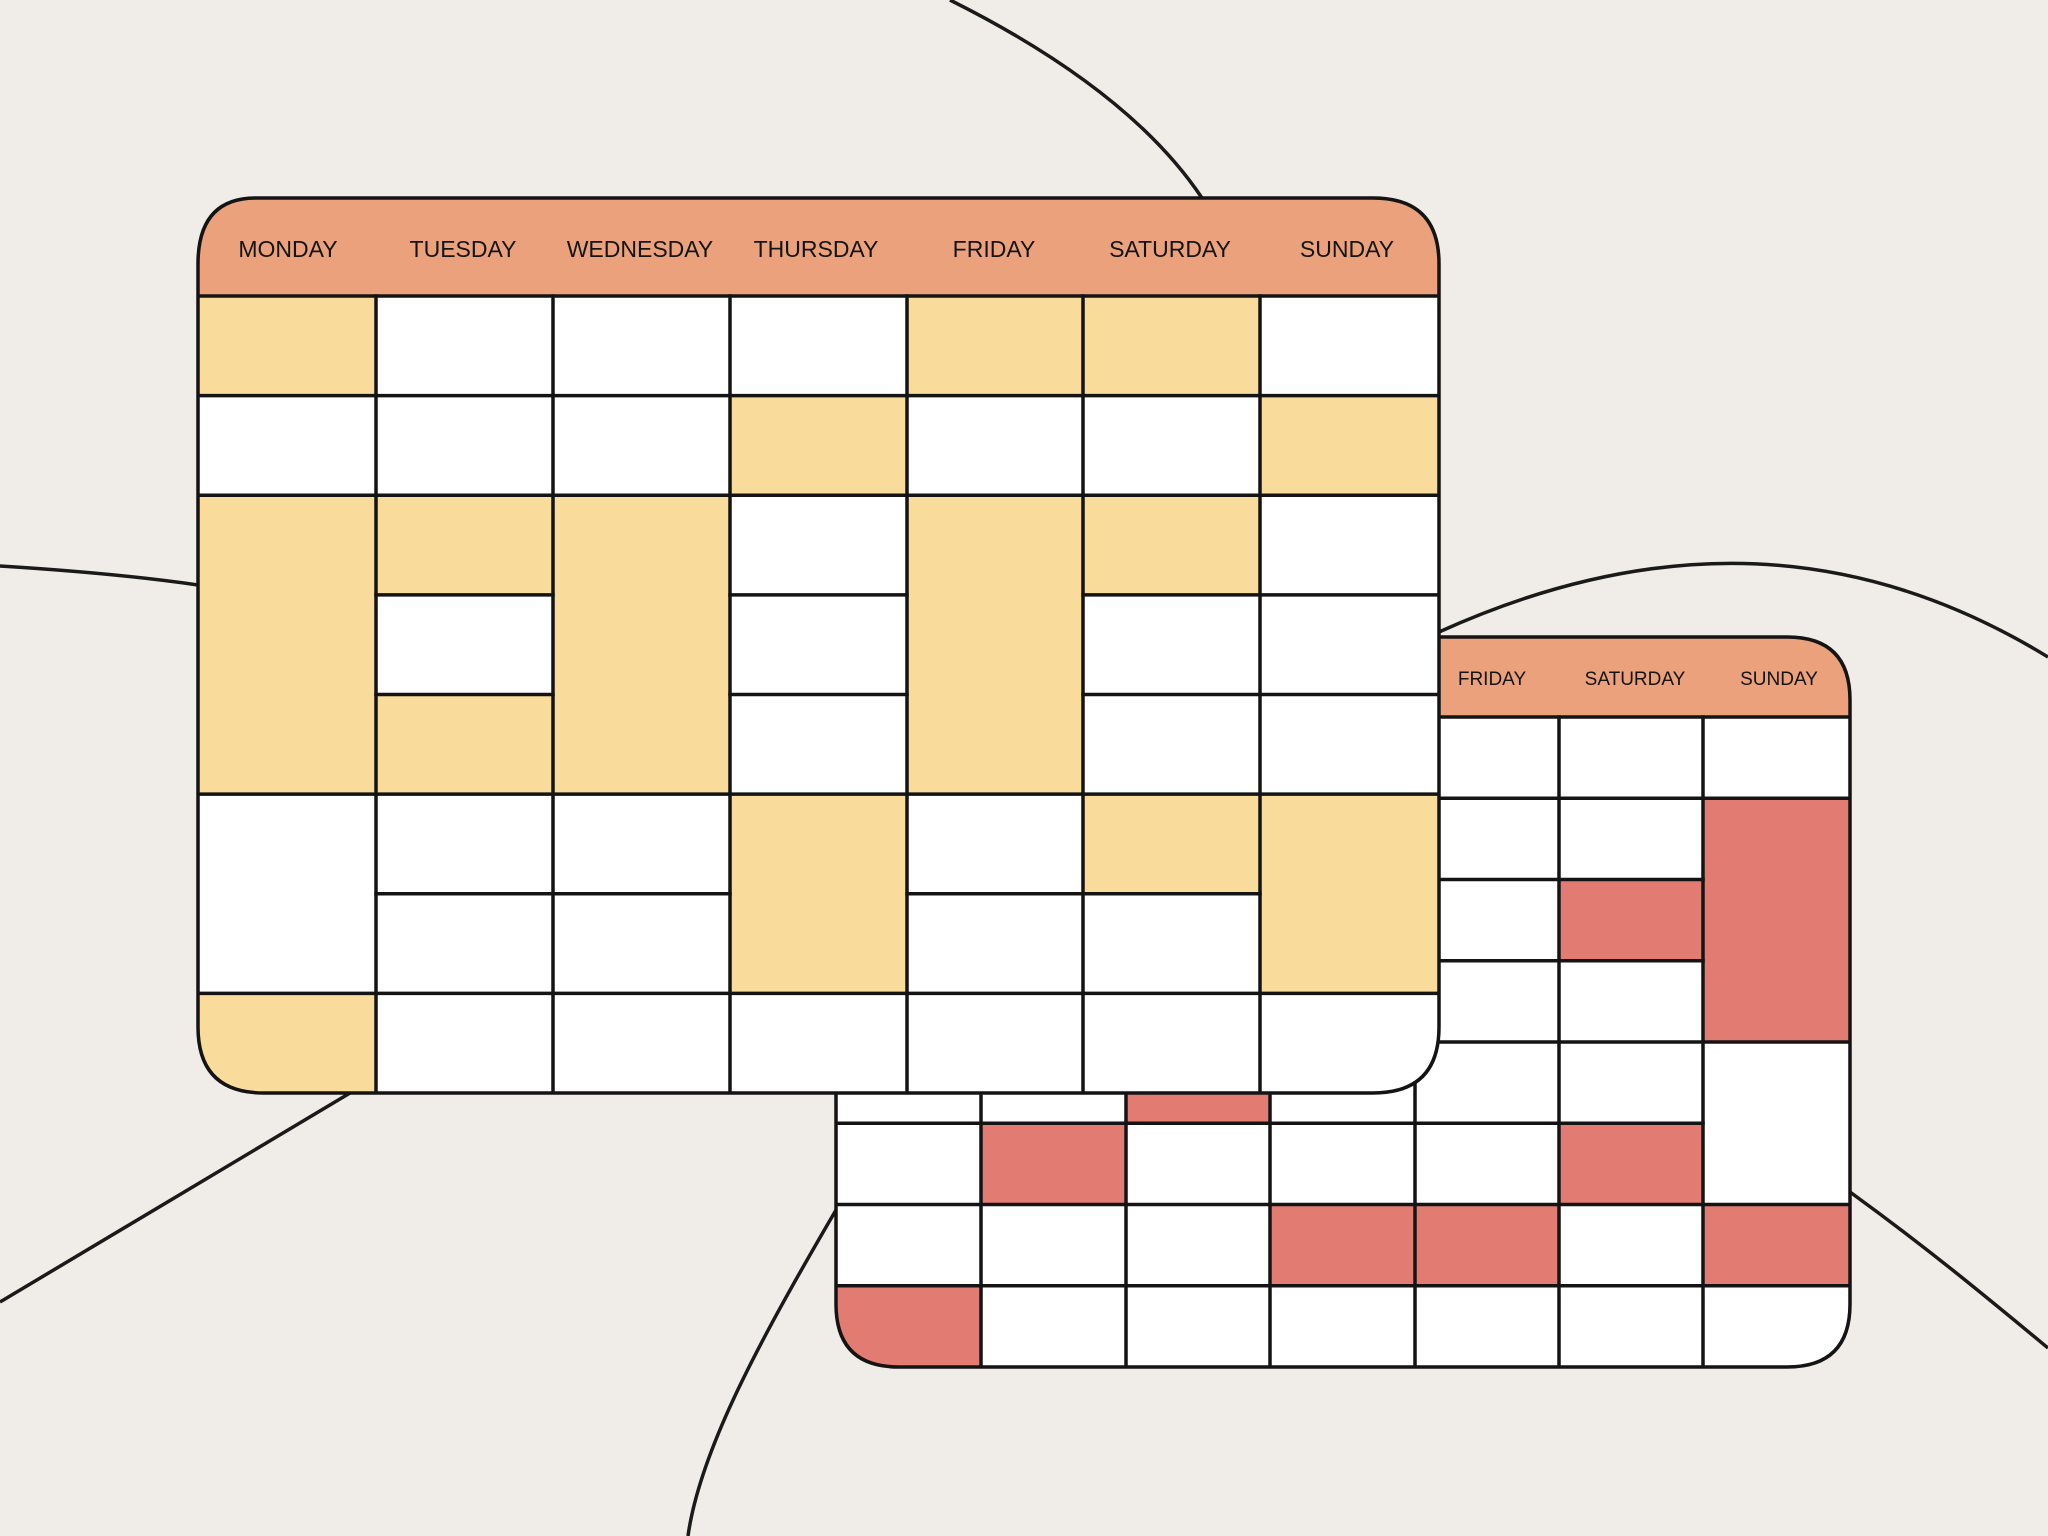 The image size is (2048, 1536). Describe the element at coordinates (908, 1326) in the screenshot. I see `back-slot-0-7-event` at that location.